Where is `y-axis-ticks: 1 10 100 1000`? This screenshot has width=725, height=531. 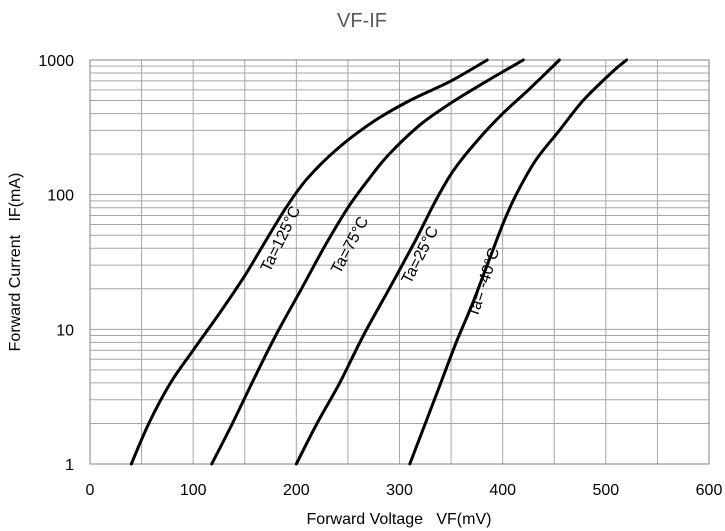 y-axis-ticks: 1 10 100 1000 is located at coordinates (56, 263).